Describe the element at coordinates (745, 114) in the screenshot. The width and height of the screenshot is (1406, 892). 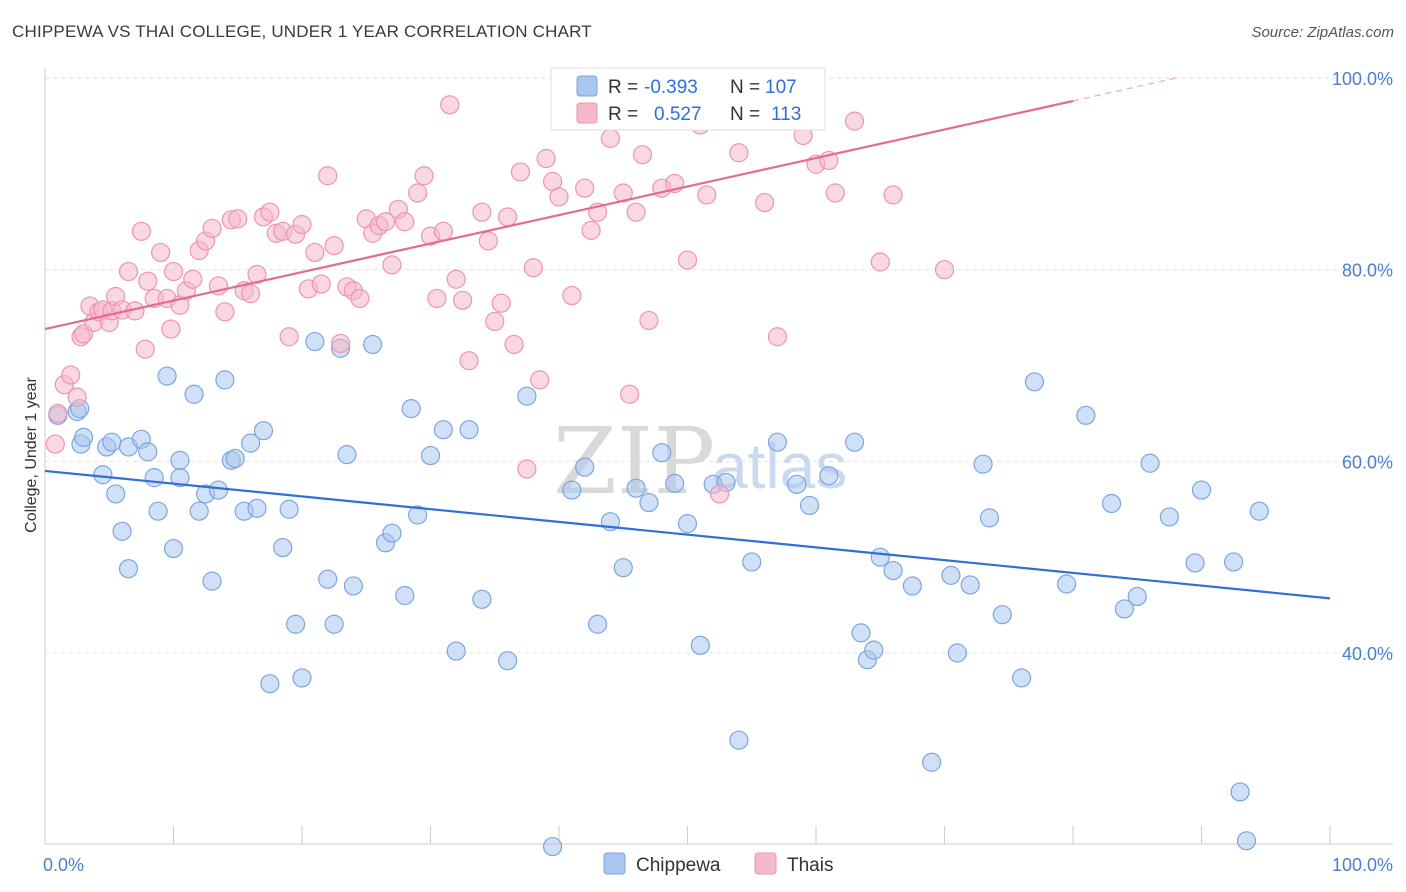
I see `legend-n-label-thais: N =` at that location.